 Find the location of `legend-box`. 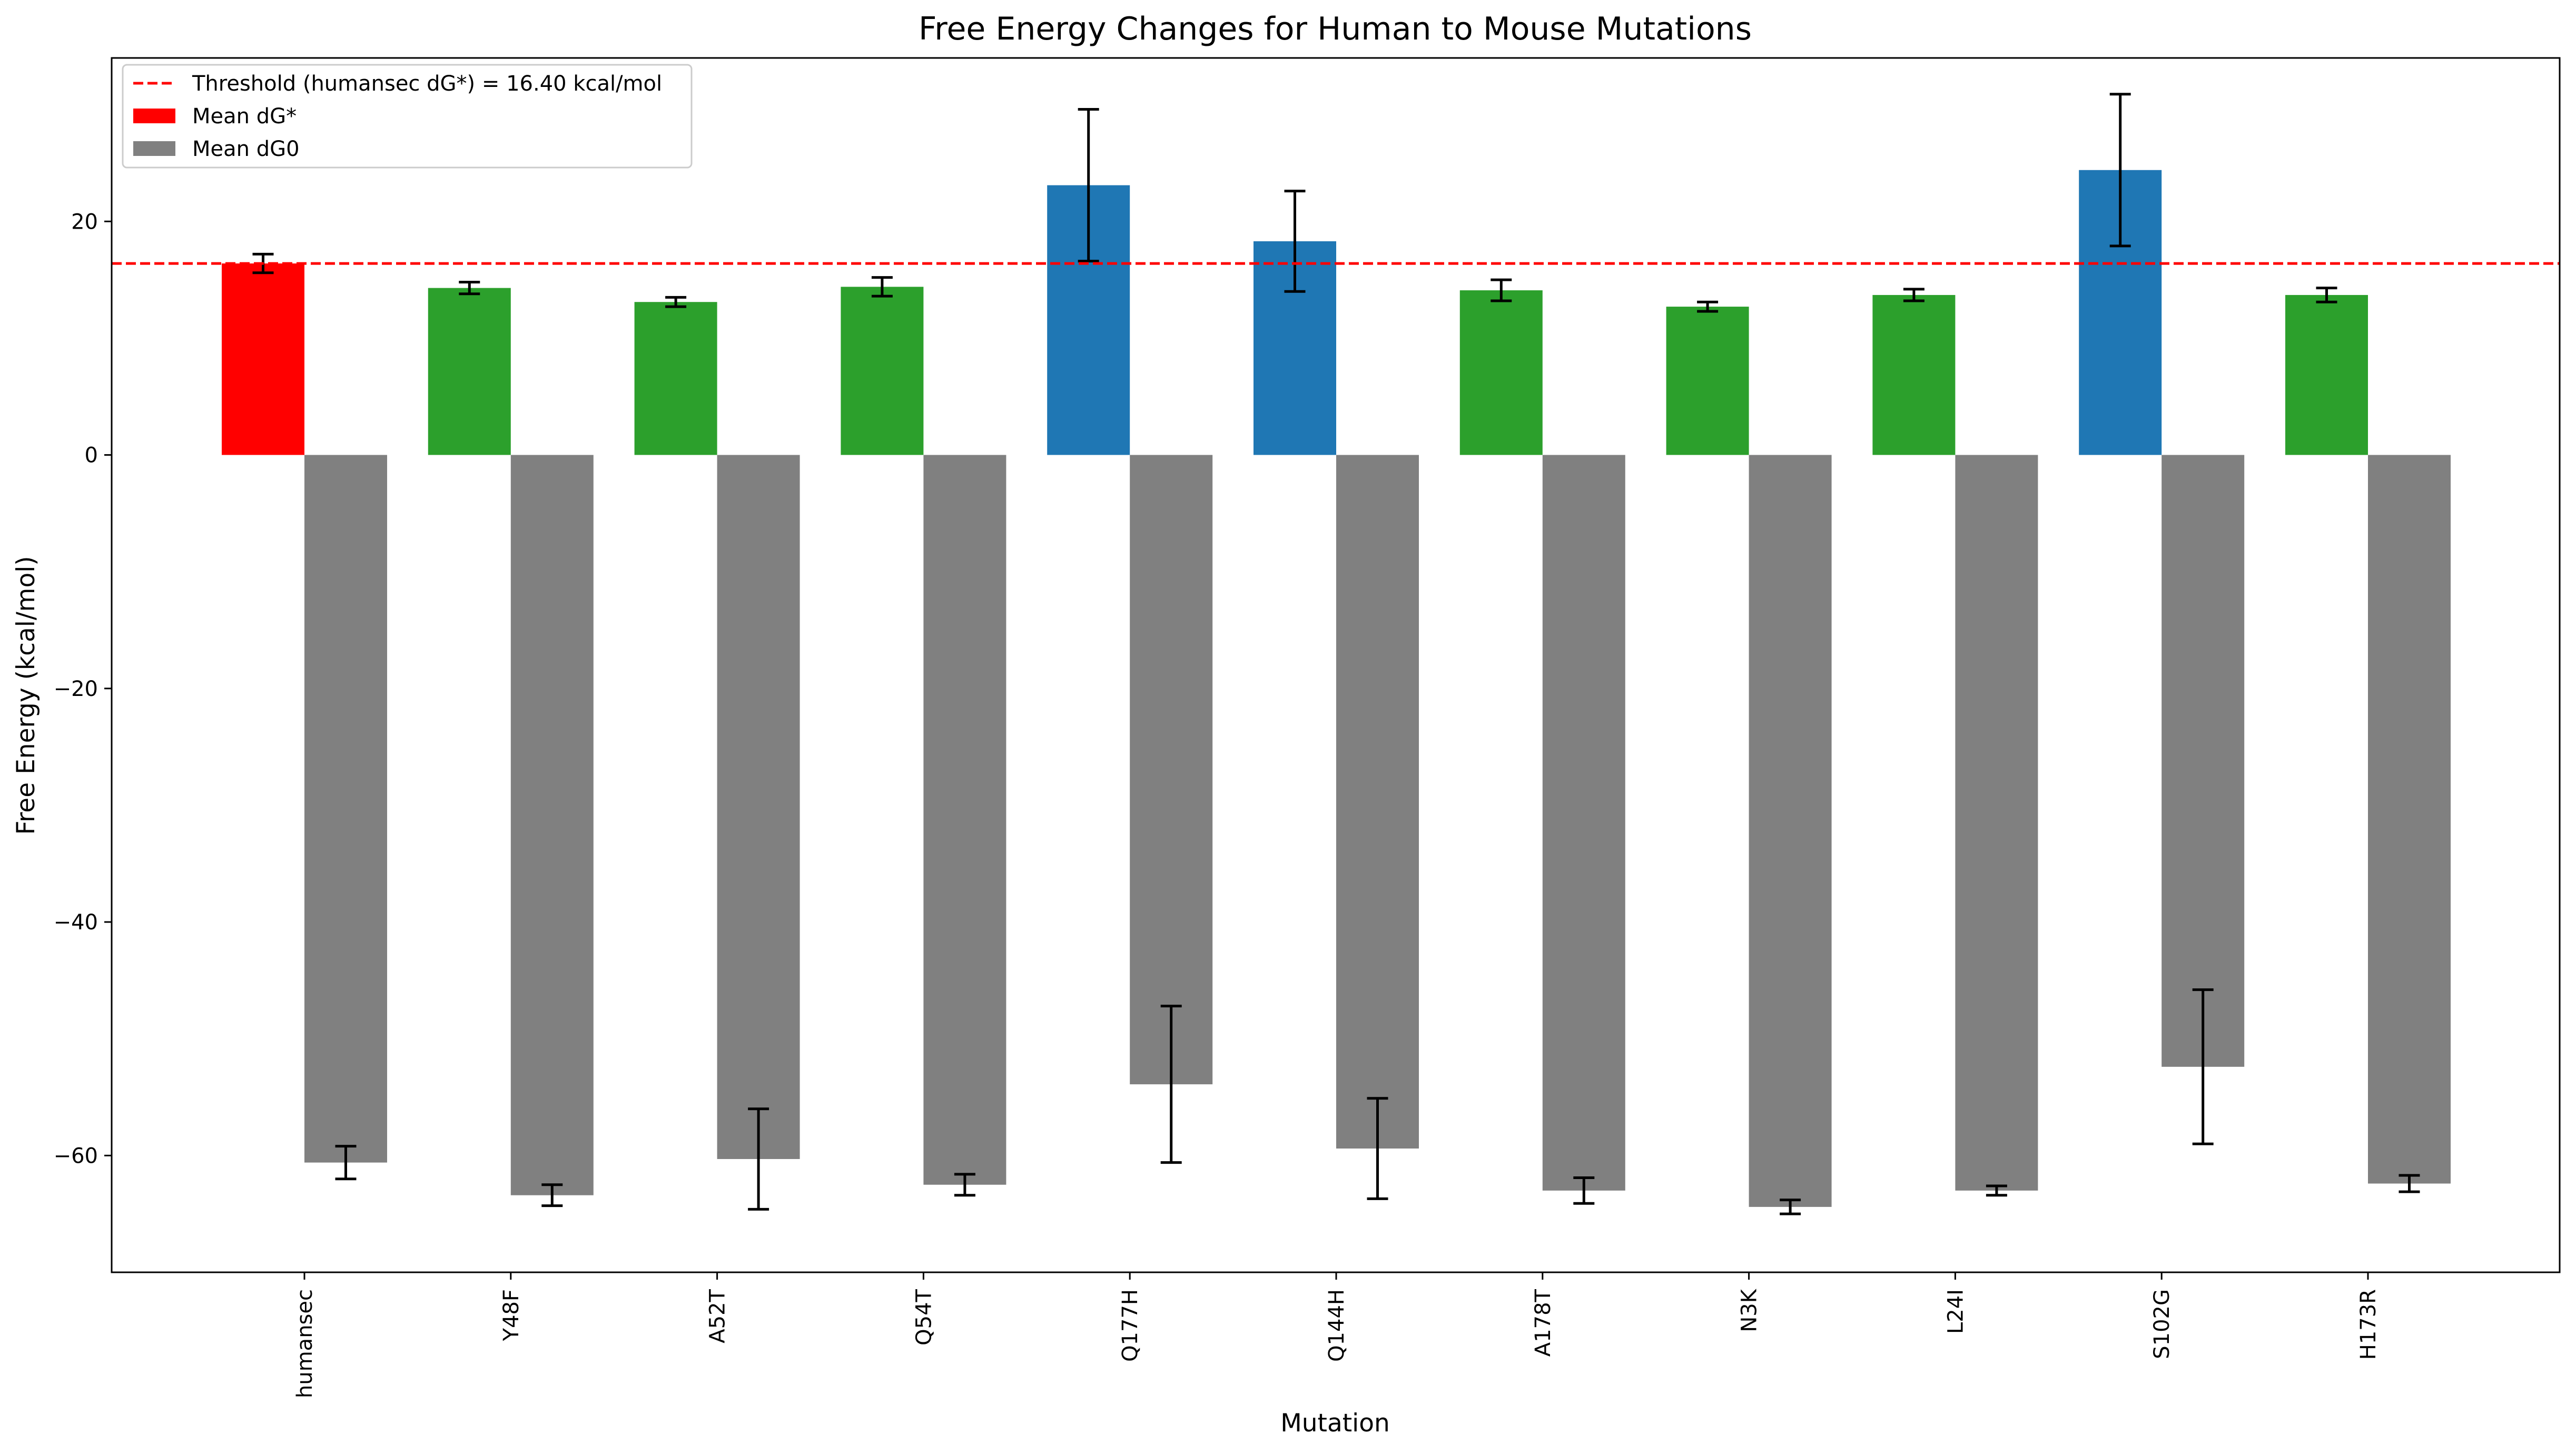

legend-box is located at coordinates (407, 116).